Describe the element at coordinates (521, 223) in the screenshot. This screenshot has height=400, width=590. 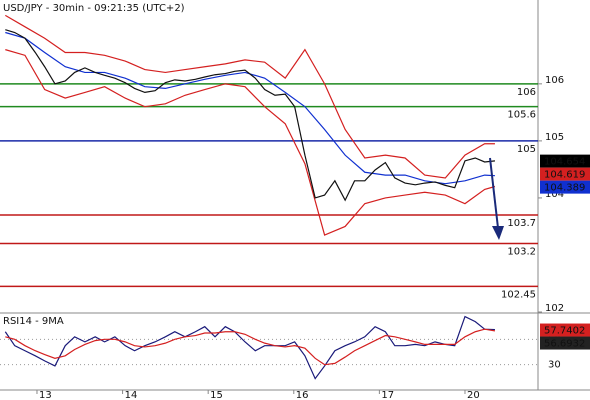
I see `level-label: 103.7` at that location.